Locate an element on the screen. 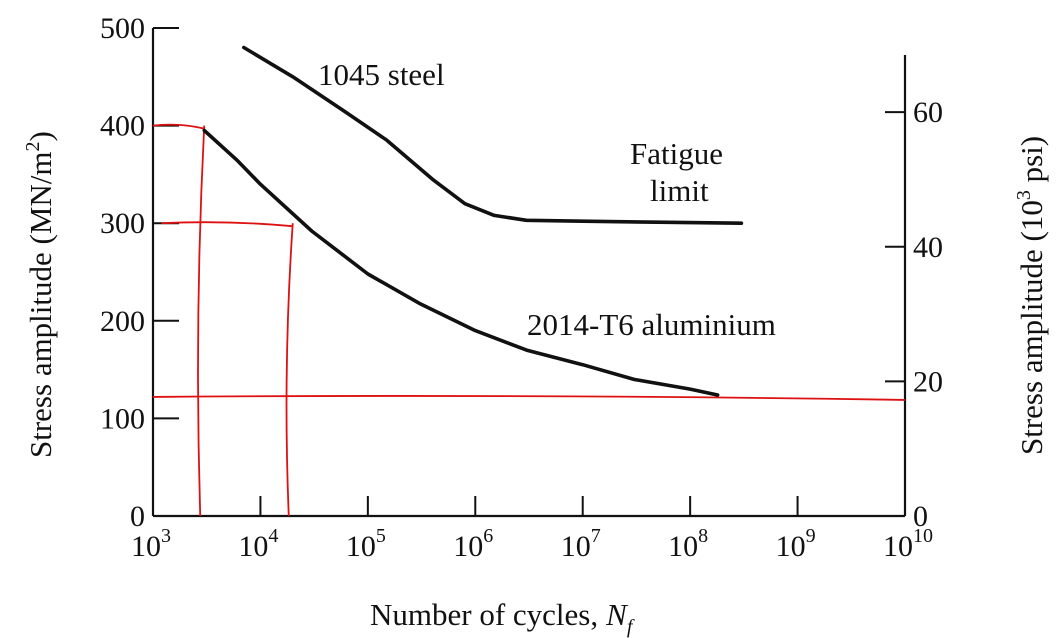  y-left-tick-label-400: 400 is located at coordinates (122, 126).